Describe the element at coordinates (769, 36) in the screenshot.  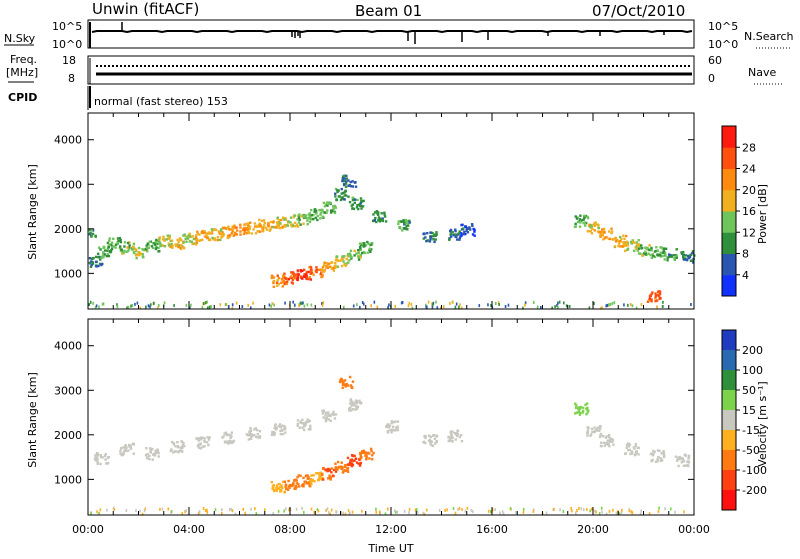
I see `nsearch-label: N.Search` at that location.